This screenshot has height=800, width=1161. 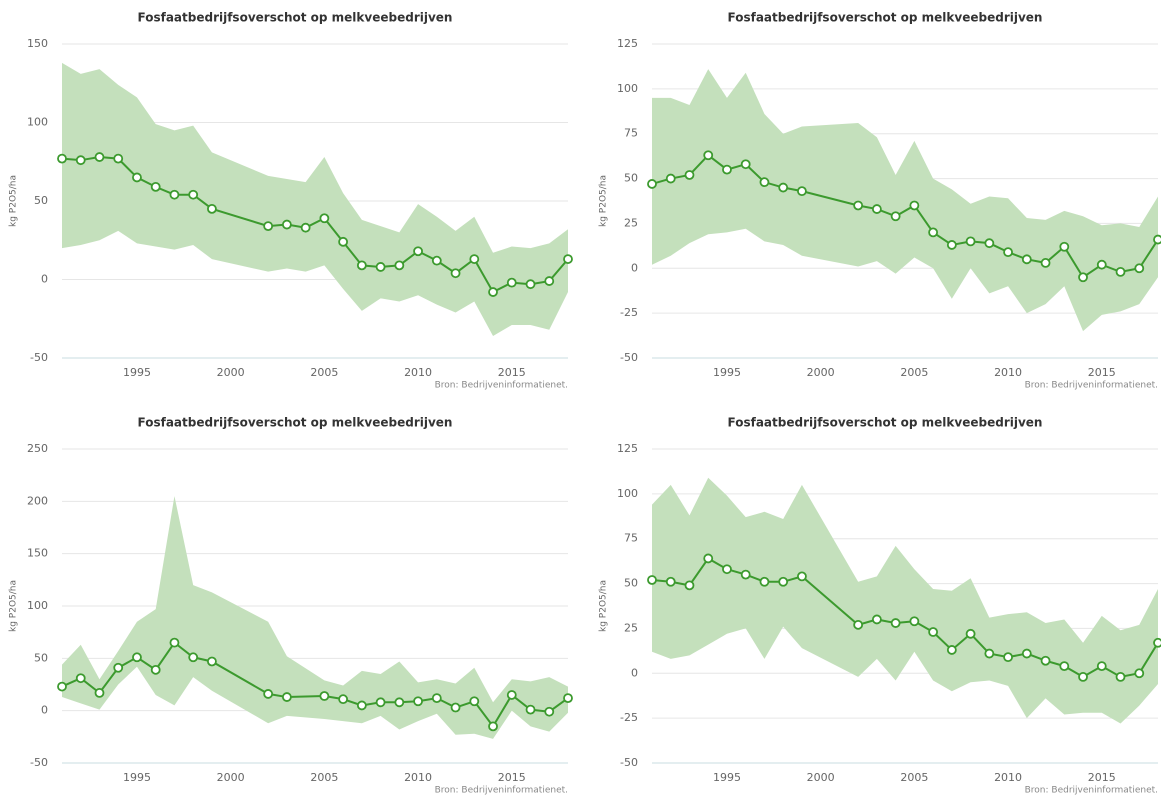 I want to click on y-tick-label: 75, so click(x=631, y=133).